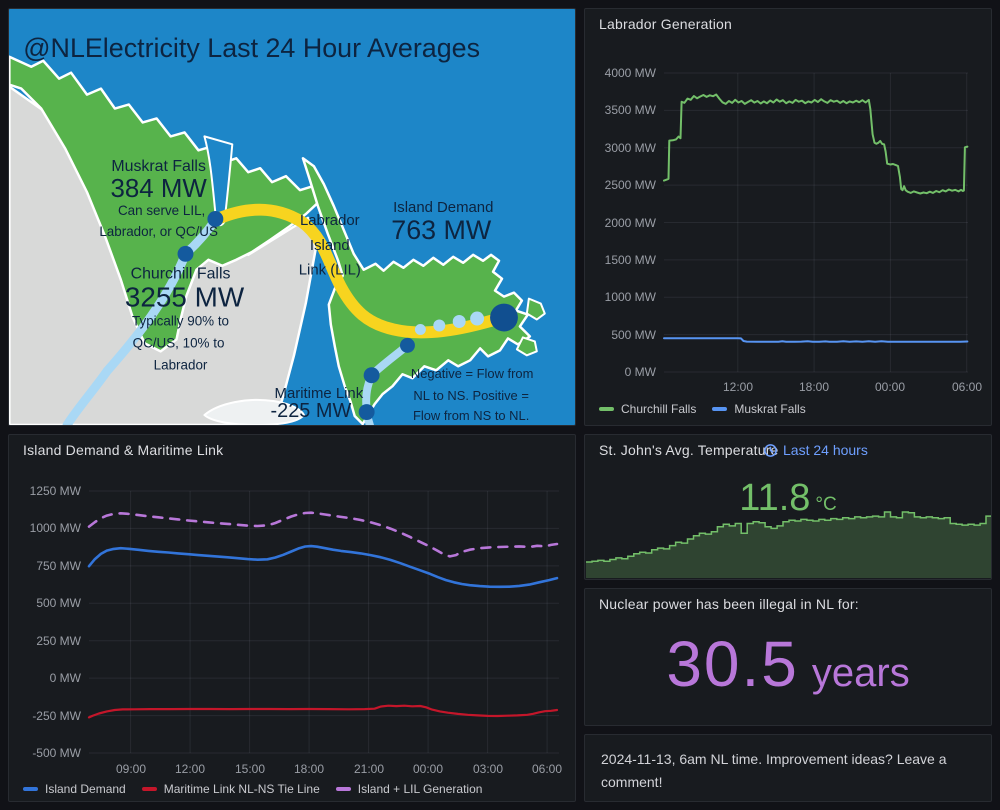 This screenshot has height=810, width=1000. I want to click on legend-item-island-lil-generation: Island + LIL Generation, so click(408, 789).